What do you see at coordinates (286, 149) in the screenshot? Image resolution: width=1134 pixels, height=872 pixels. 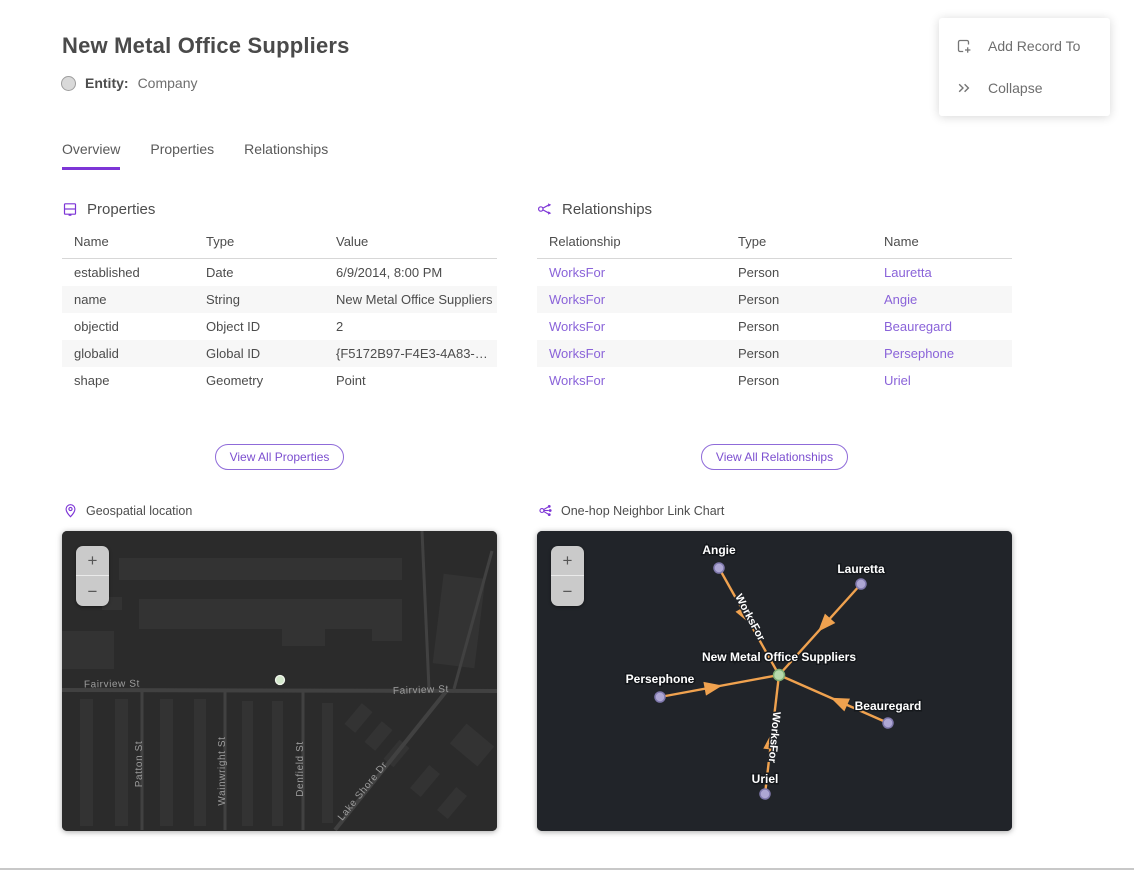 I see `tab-relationships: Relationships` at bounding box center [286, 149].